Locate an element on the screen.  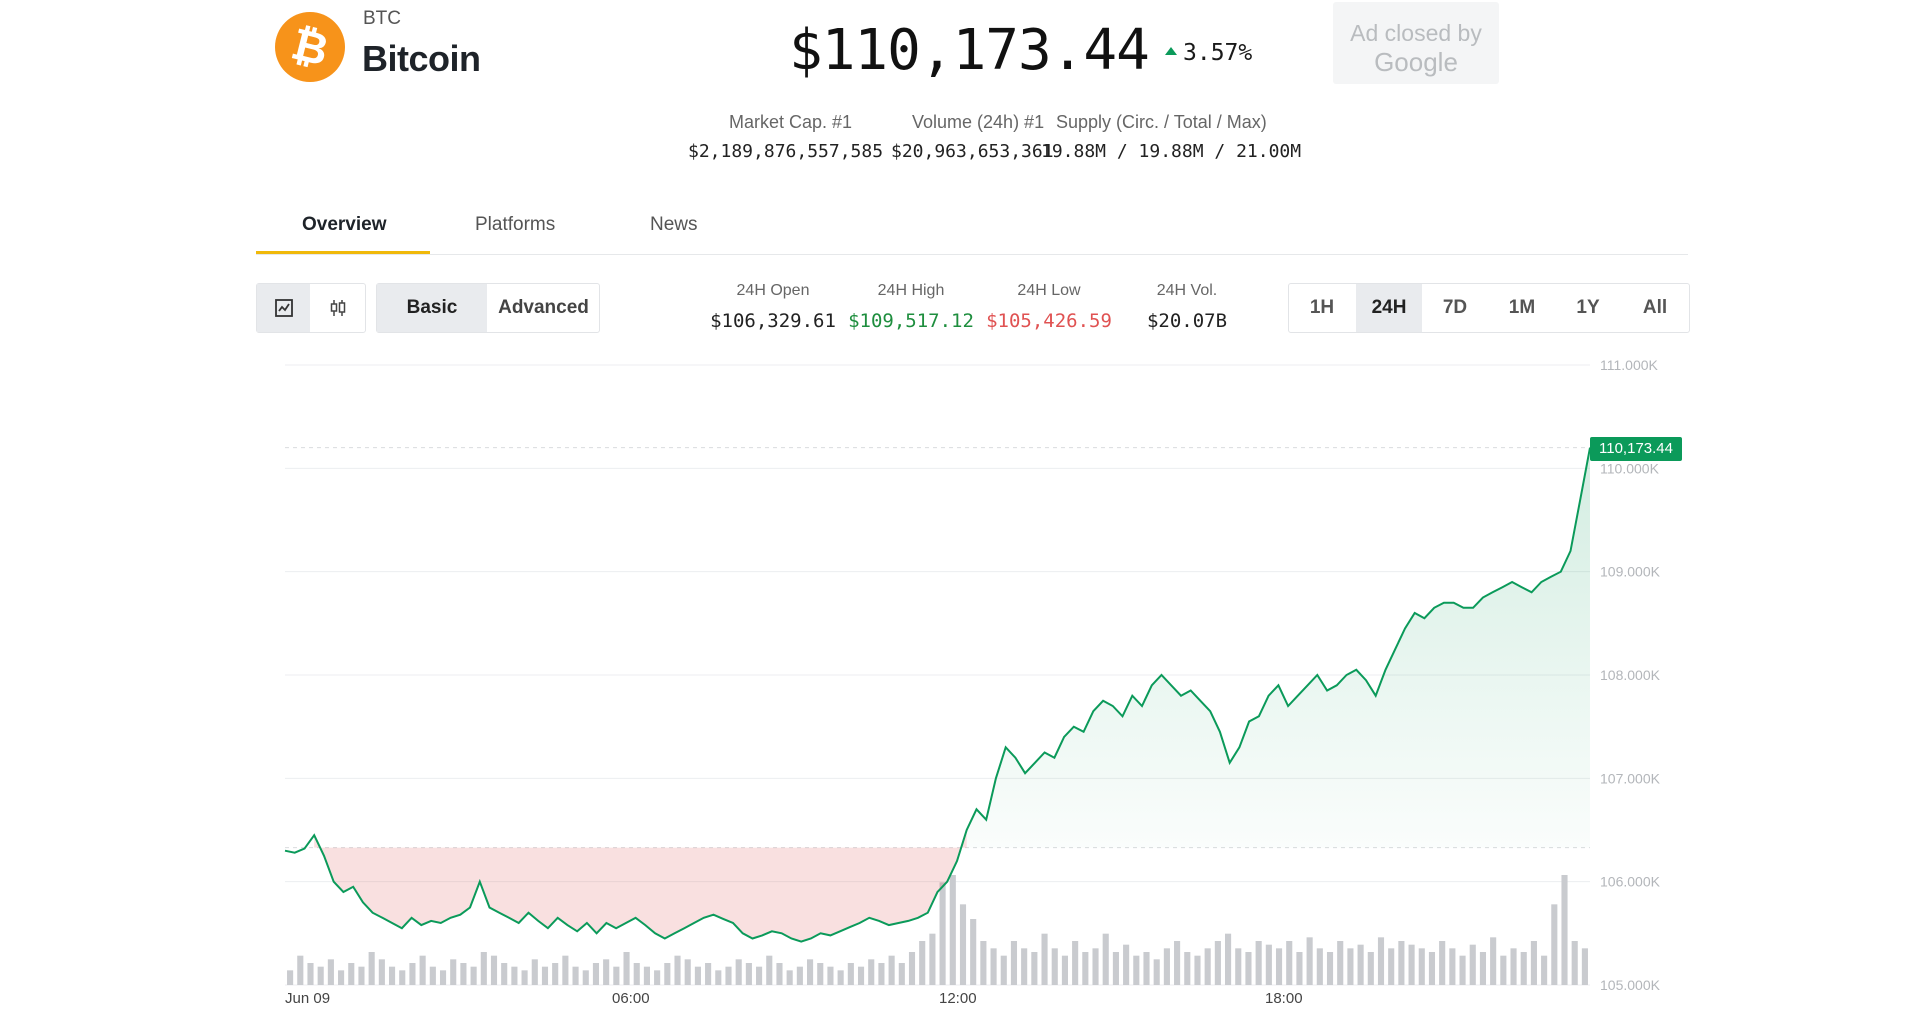
range-24h-button: 24H is located at coordinates (1389, 308).